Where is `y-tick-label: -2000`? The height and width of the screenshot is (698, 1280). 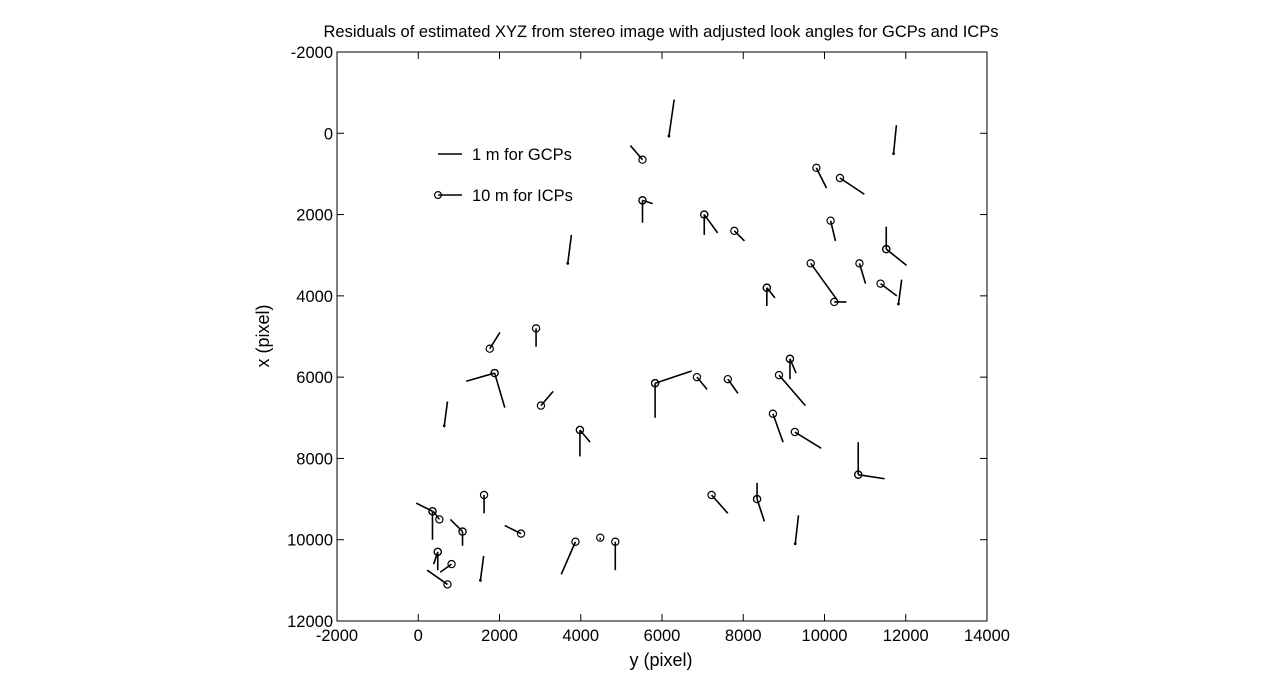 y-tick-label: -2000 is located at coordinates (312, 53).